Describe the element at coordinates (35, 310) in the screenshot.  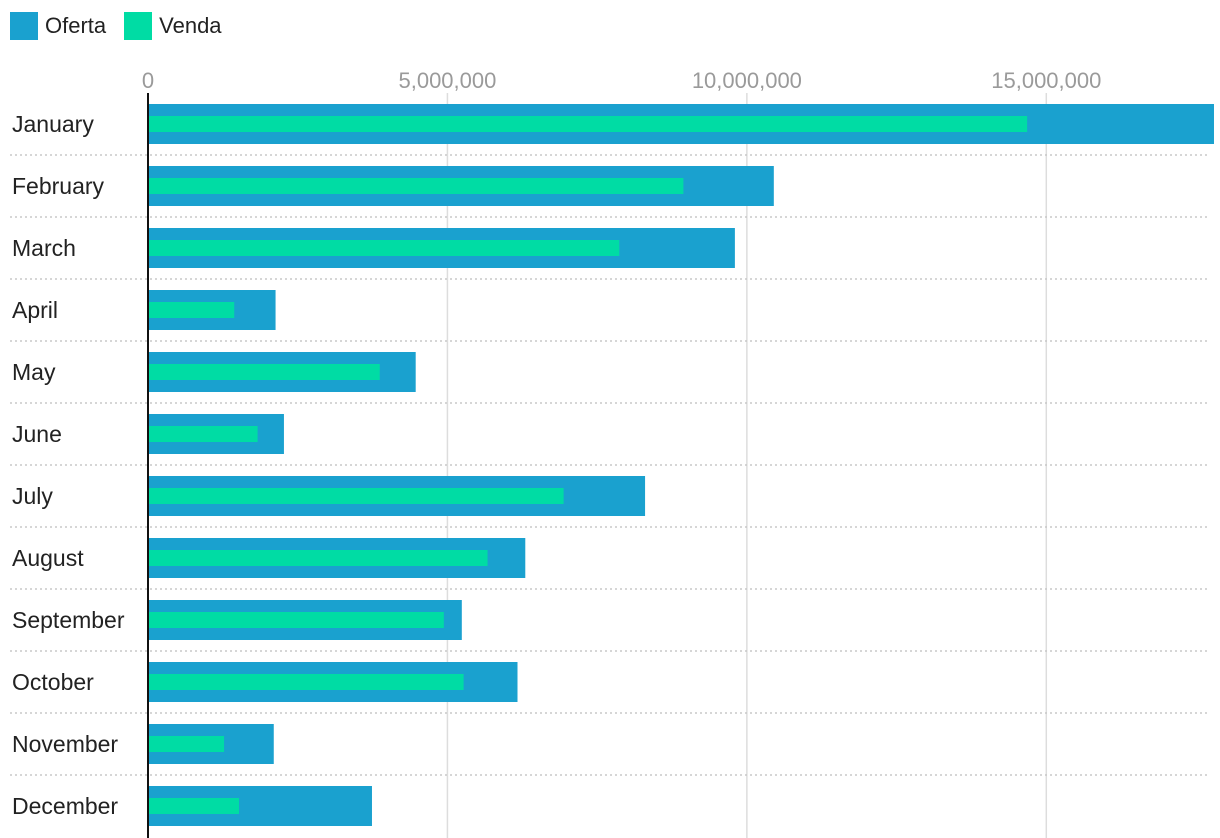
I see `category-label: April` at that location.